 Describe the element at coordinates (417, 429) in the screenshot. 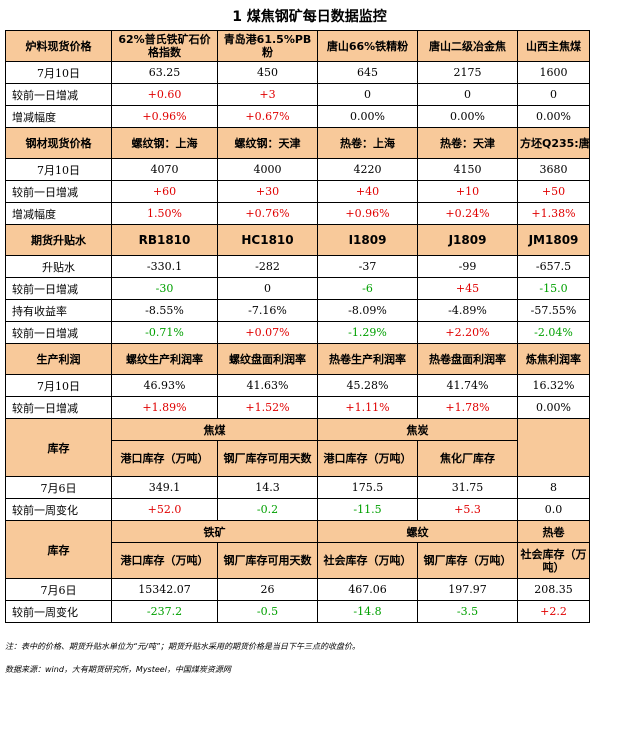

I see `group-header: 焦炭` at that location.